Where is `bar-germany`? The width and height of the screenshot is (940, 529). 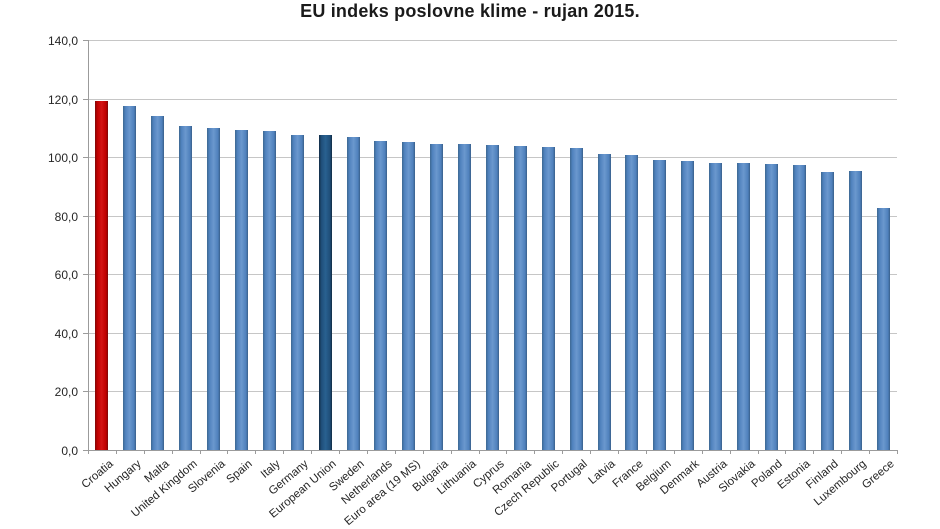
bar-germany is located at coordinates (297, 292).